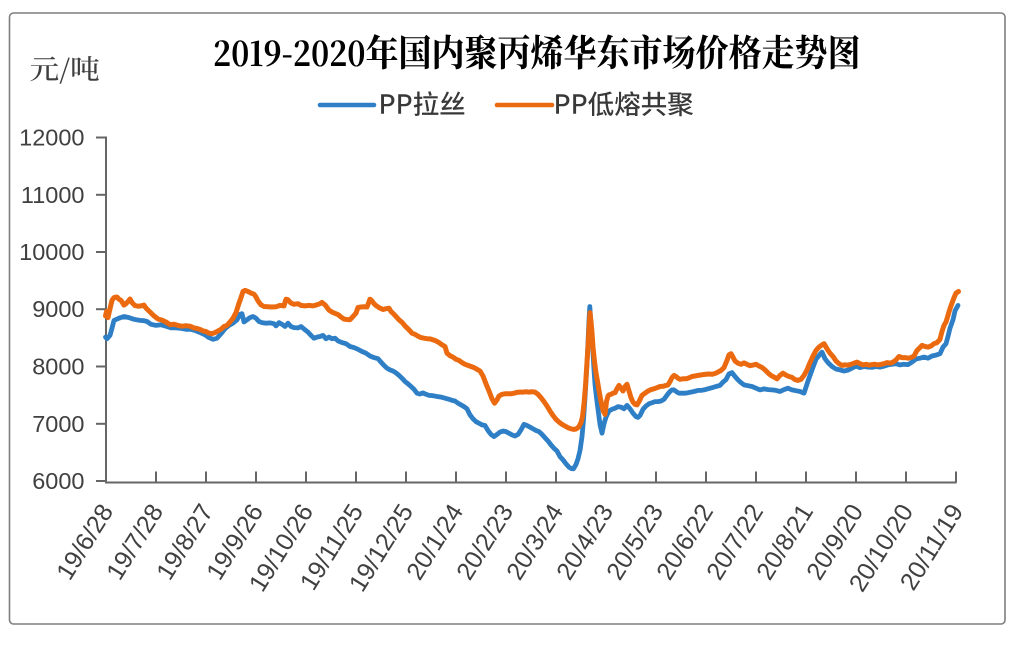 The width and height of the screenshot is (1015, 645). What do you see at coordinates (51, 138) in the screenshot?
I see `svg-text: 12000` at bounding box center [51, 138].